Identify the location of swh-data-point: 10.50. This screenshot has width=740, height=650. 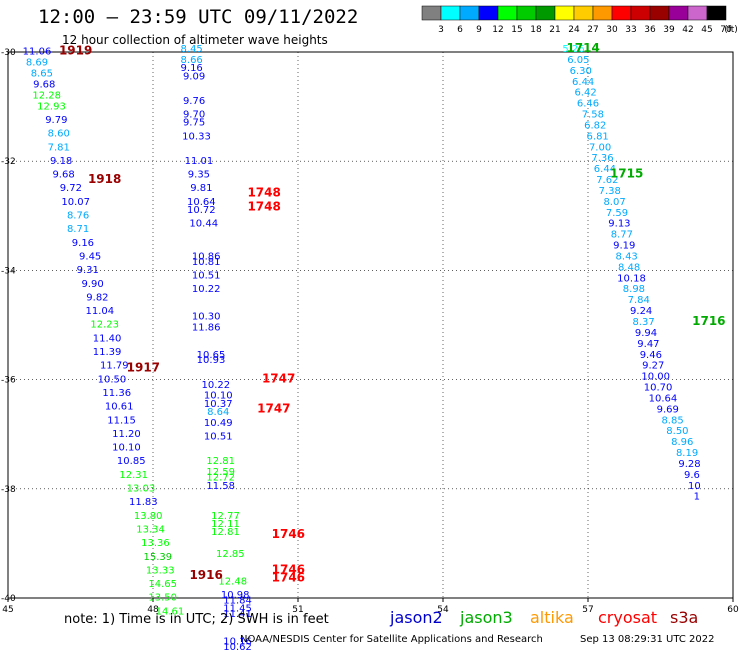
(112, 379).